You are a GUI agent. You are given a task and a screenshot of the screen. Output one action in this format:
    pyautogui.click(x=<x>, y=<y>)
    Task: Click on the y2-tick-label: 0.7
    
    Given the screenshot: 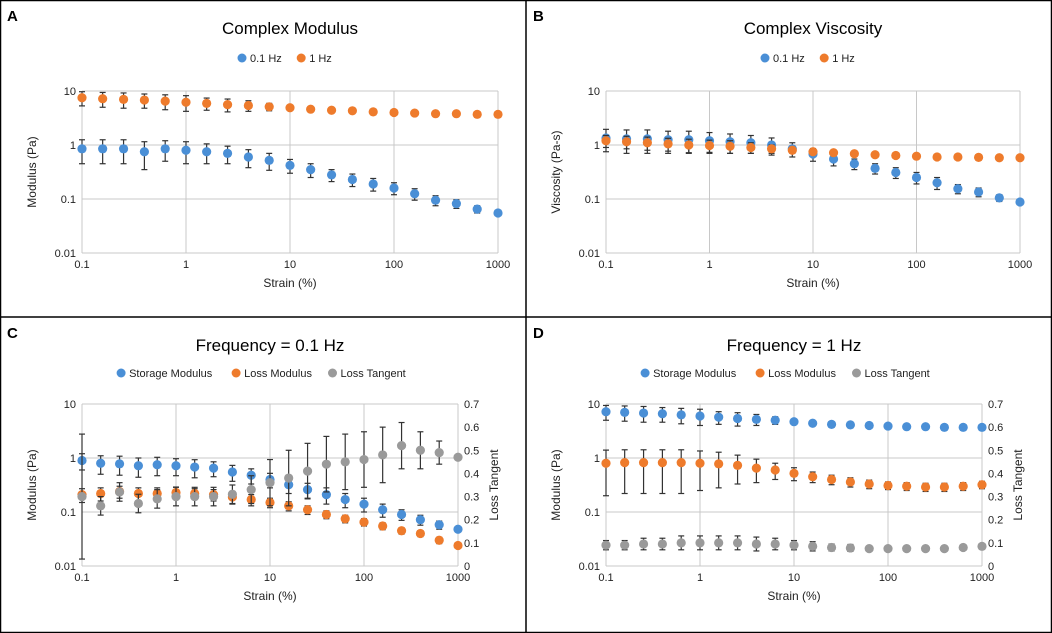 What is the action you would take?
    pyautogui.click(x=471, y=405)
    